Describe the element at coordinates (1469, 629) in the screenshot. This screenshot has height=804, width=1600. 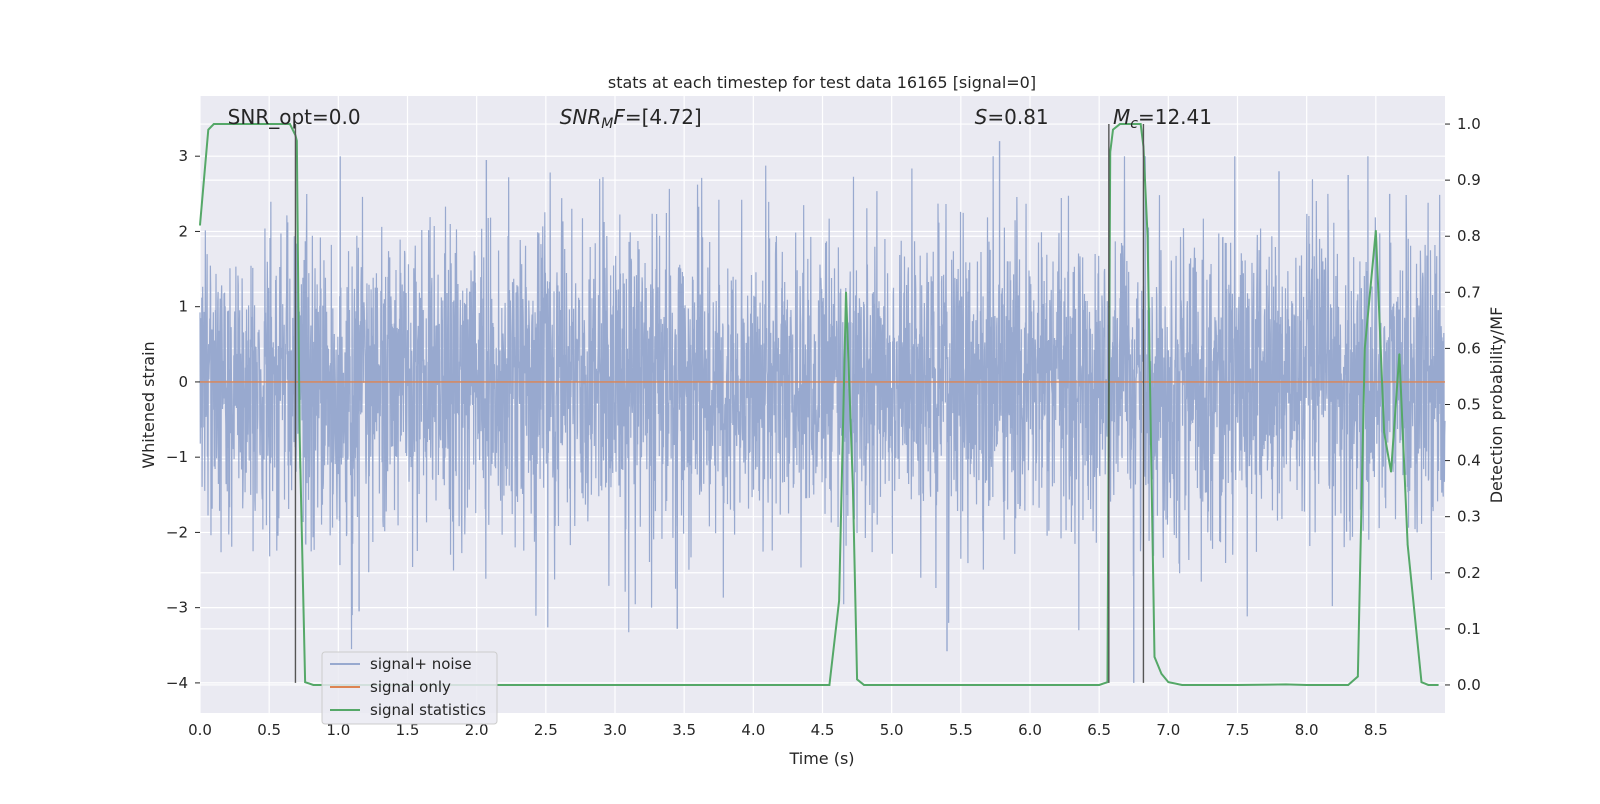
I see `y2-tick-label: 0.1` at that location.